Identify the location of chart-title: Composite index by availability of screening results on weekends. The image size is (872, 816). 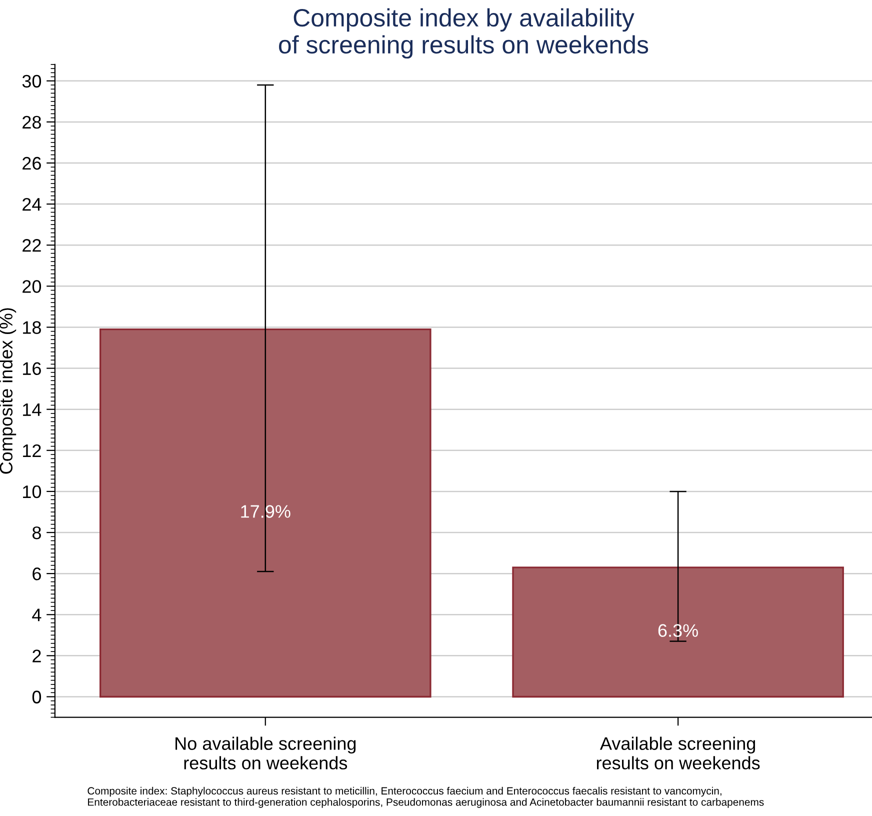
(463, 33).